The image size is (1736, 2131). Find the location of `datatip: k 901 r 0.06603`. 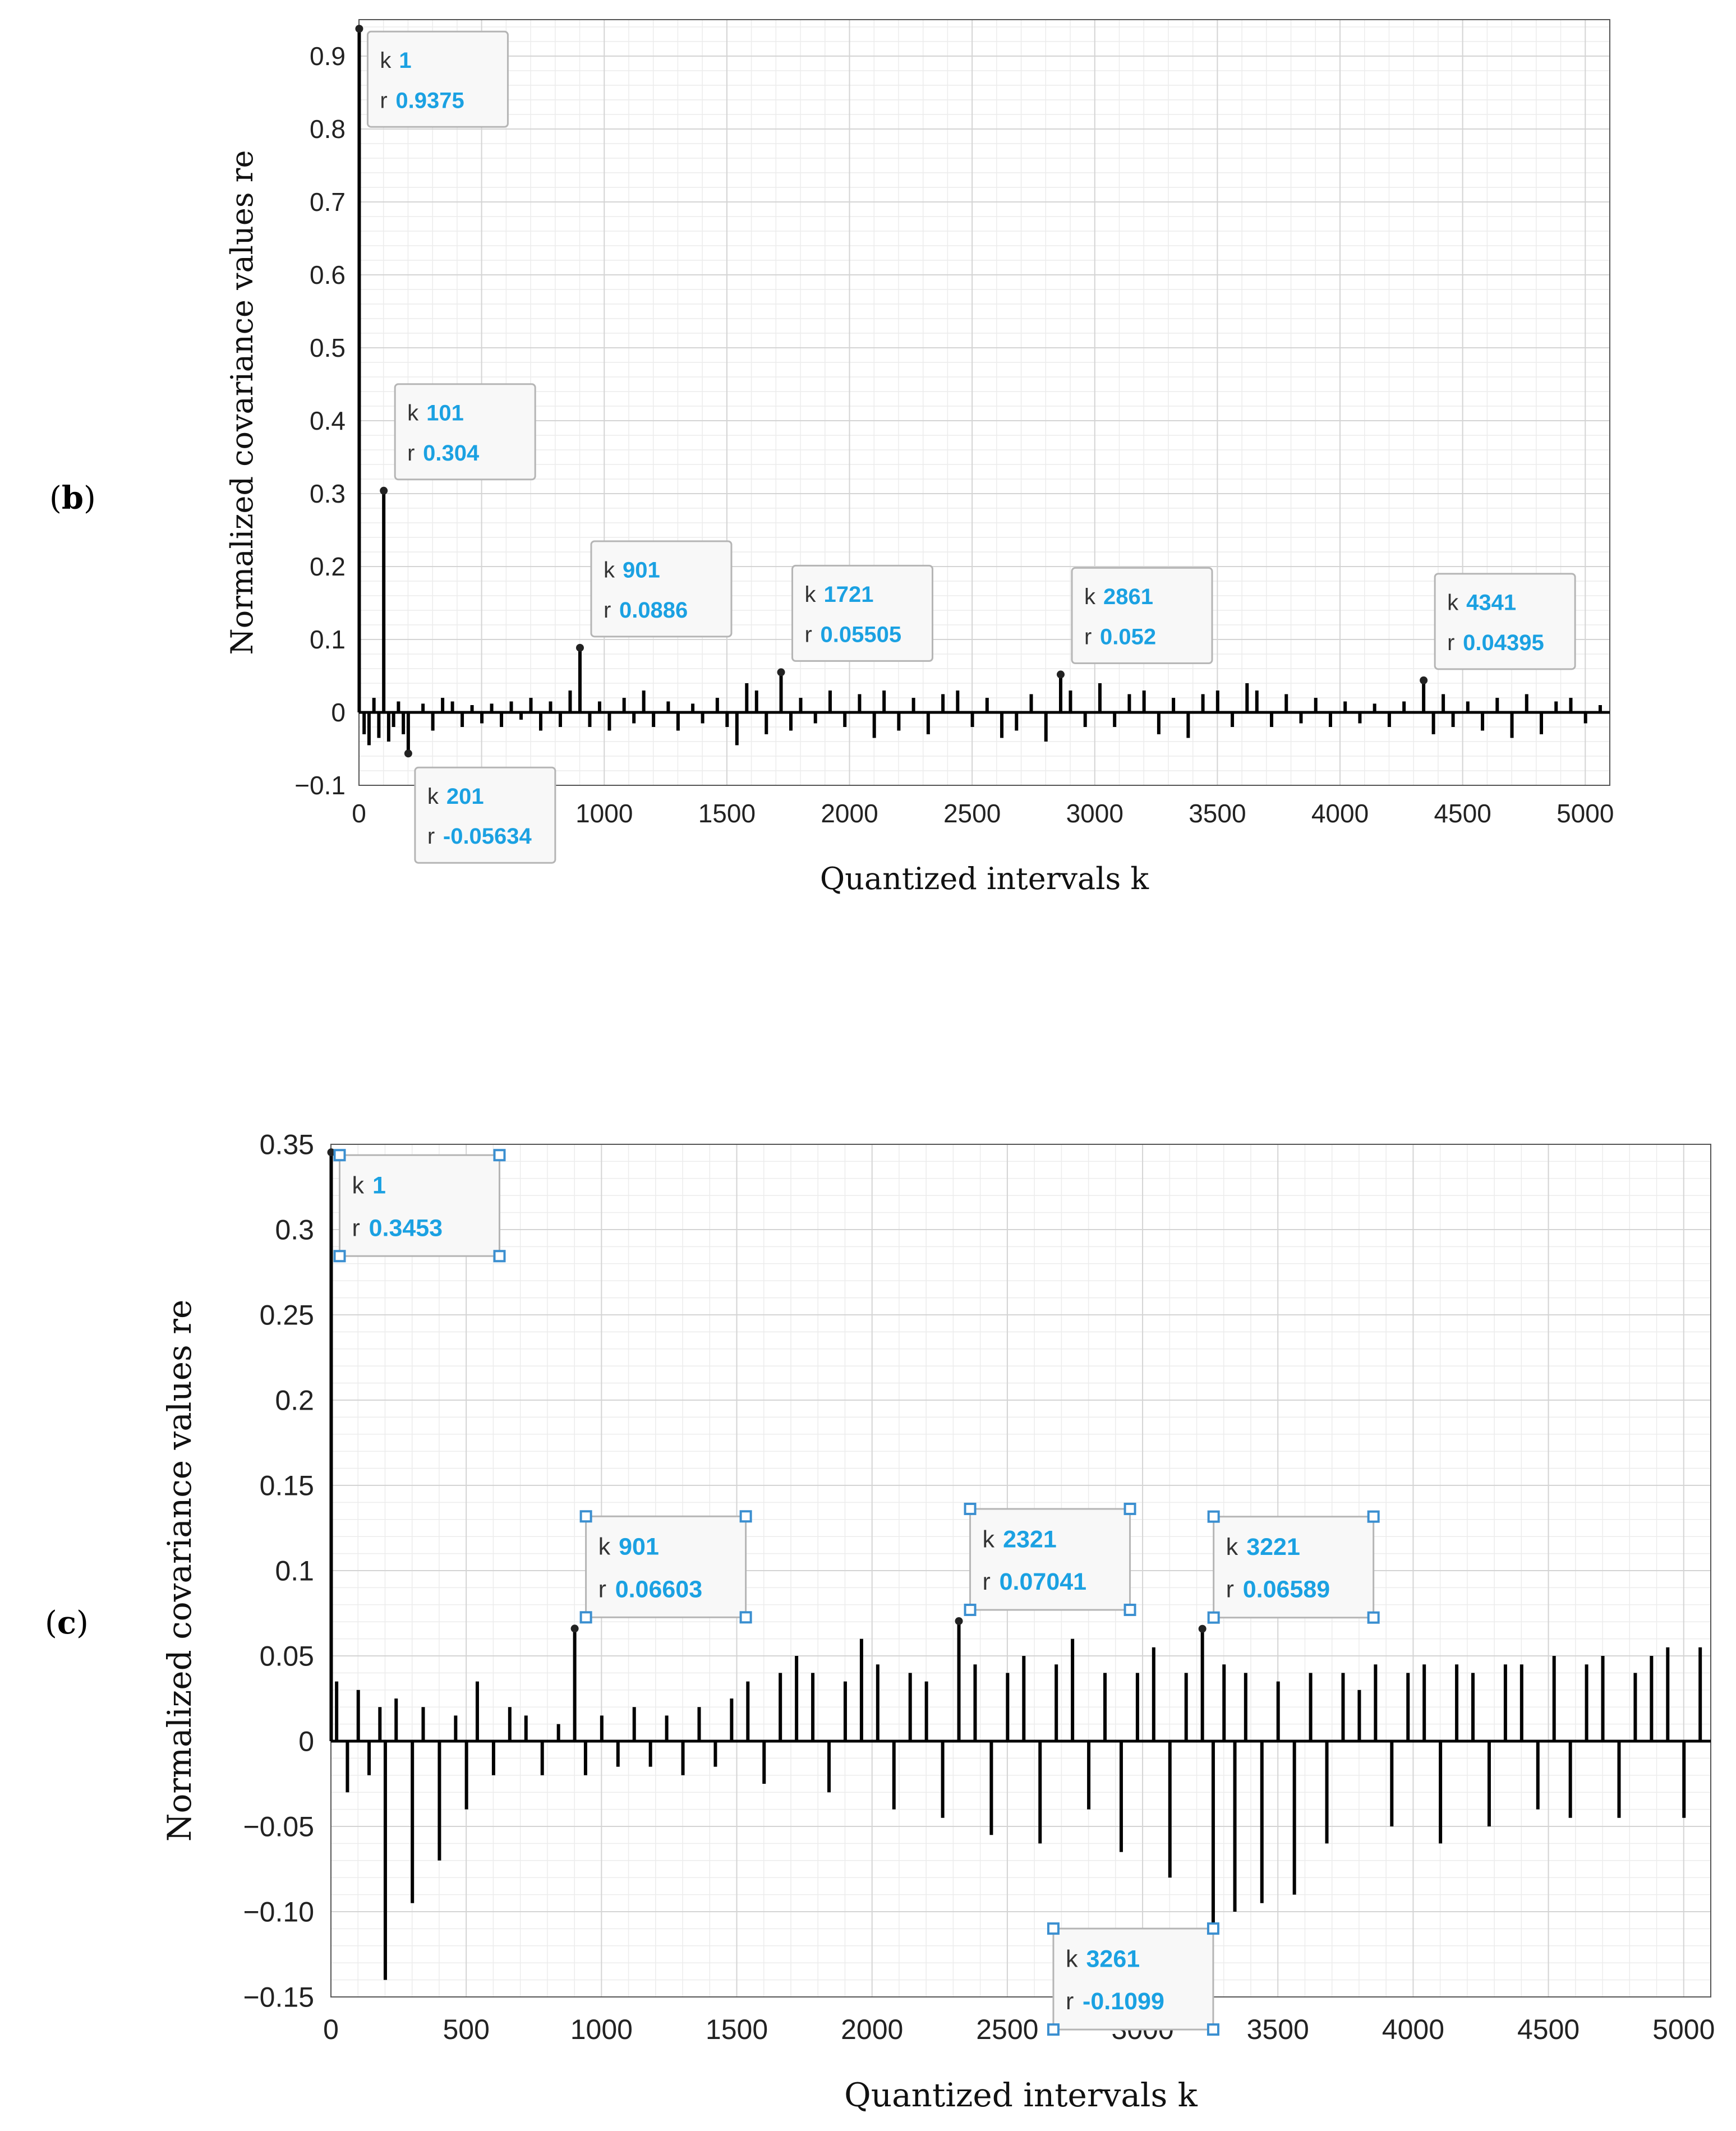

datatip: k 901 r 0.06603 is located at coordinates (665, 1567).